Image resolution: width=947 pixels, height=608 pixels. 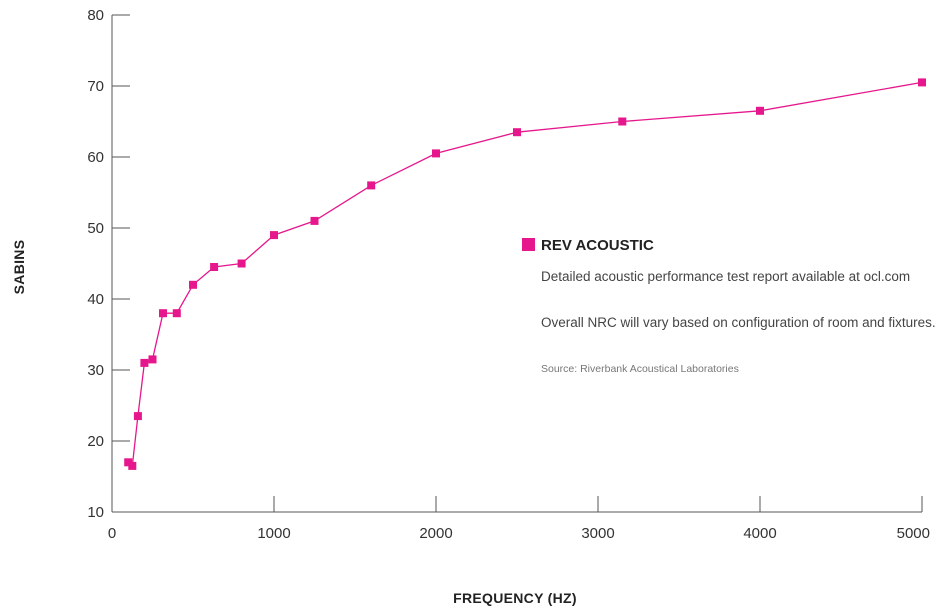 I want to click on y-axis: 10 20 30 40 50 60 70 80, so click(x=108, y=264).